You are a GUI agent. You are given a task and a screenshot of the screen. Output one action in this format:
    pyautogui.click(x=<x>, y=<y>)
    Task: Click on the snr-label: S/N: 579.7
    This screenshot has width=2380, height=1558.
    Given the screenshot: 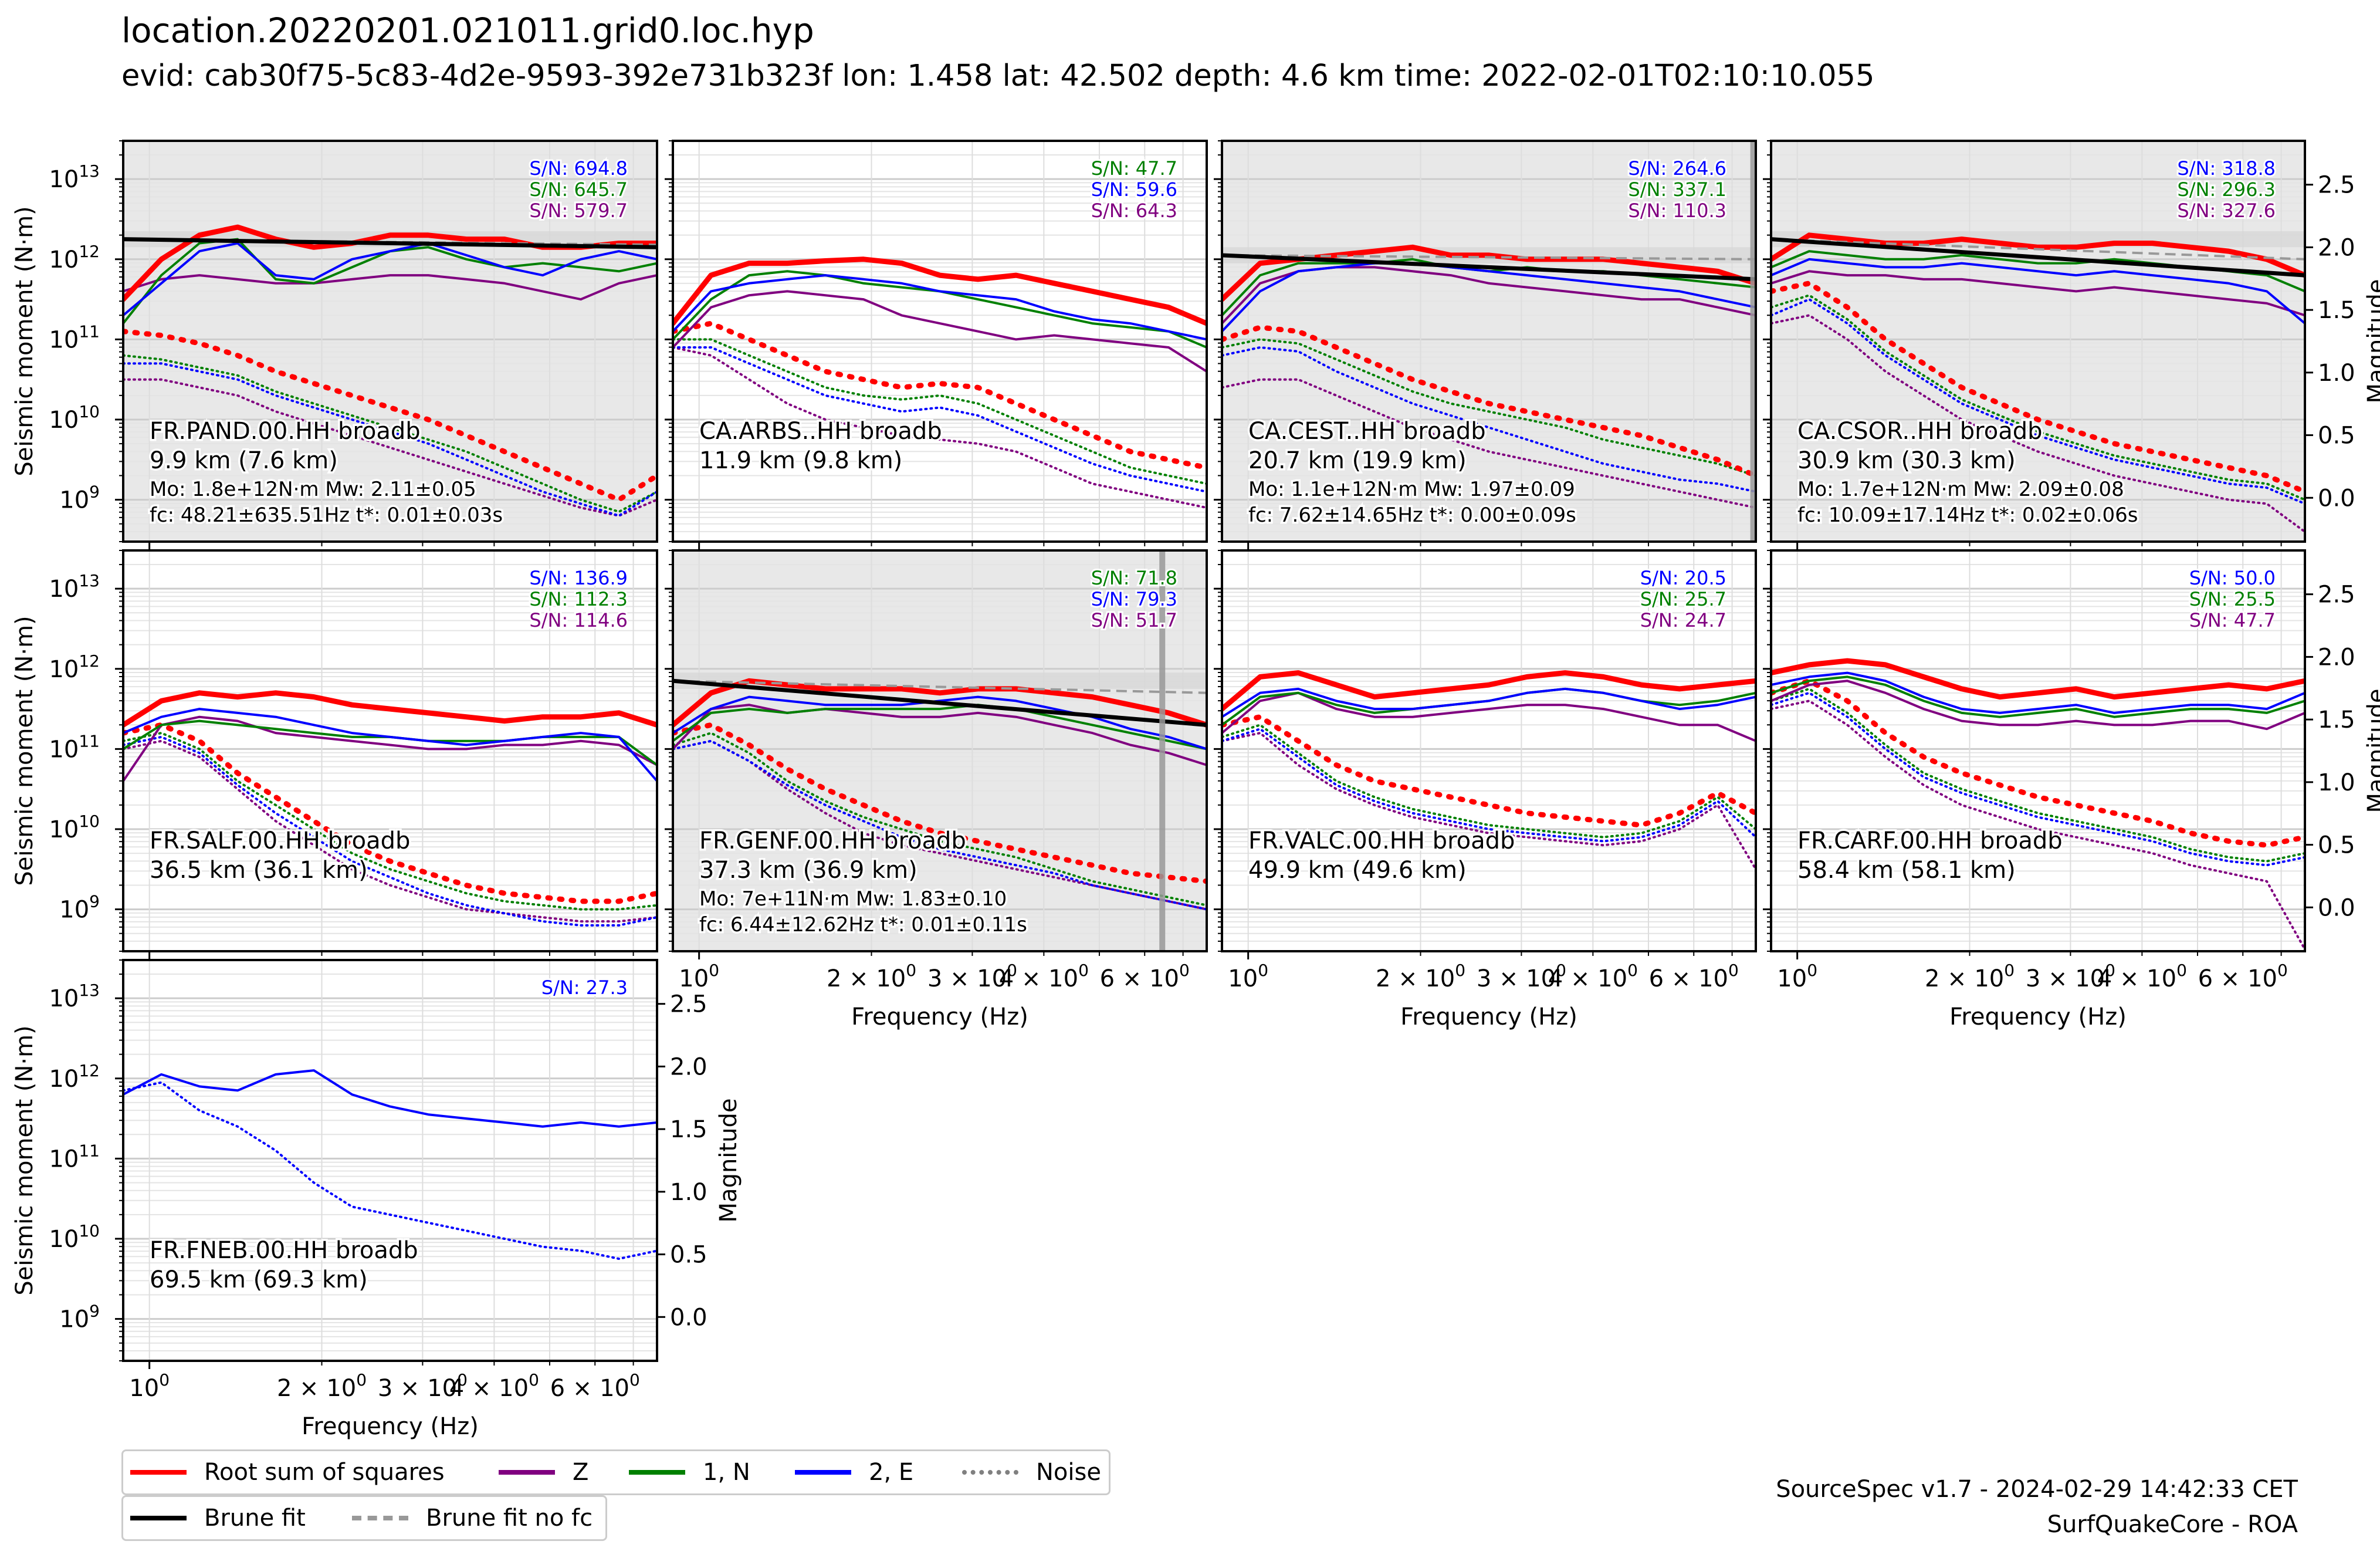 What is the action you would take?
    pyautogui.click(x=578, y=211)
    